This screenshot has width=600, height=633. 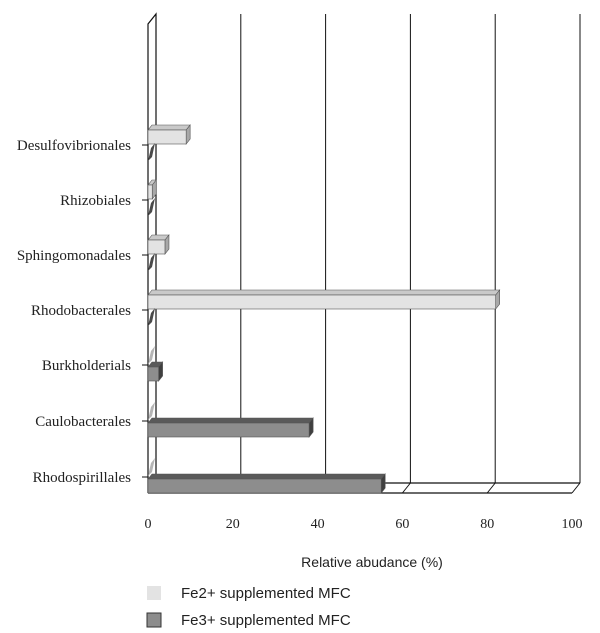 I want to click on x-tick-label: 60, so click(x=402, y=524).